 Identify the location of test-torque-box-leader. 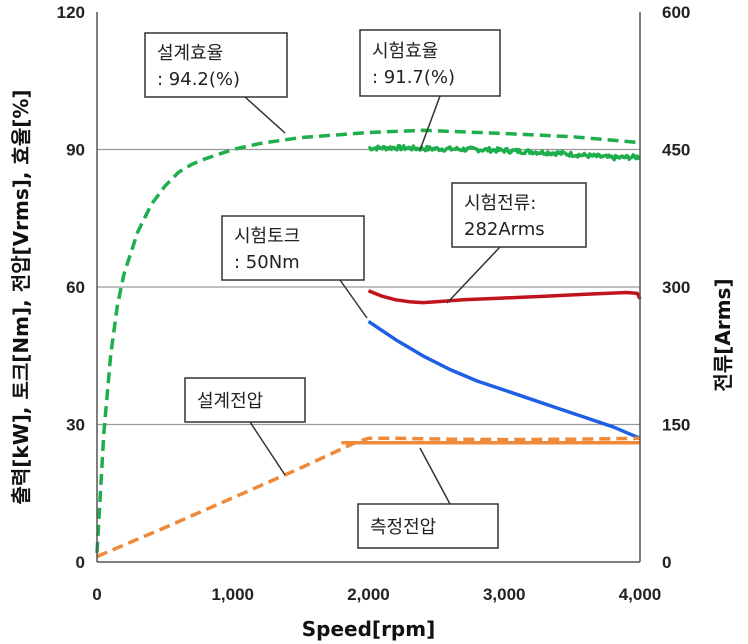
(353, 299).